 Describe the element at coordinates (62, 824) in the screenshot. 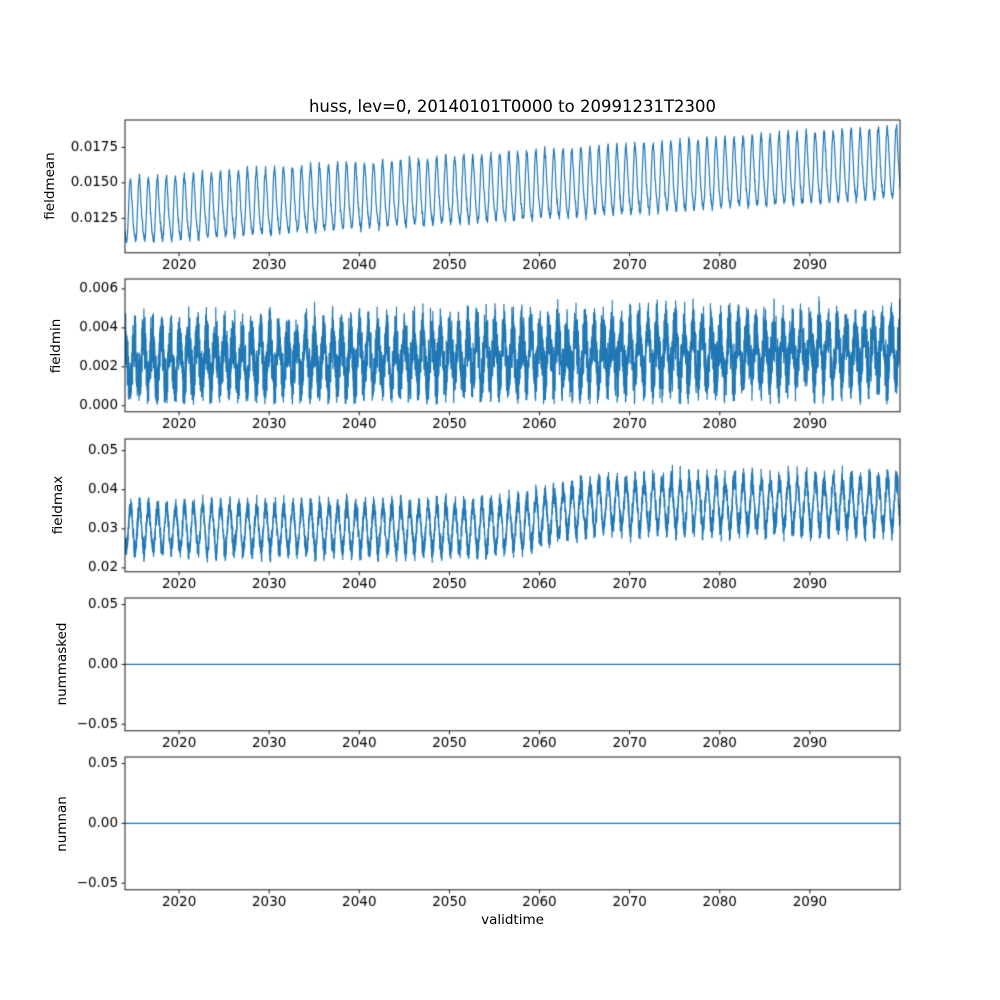

I see `ylabel-numnan: numnan` at that location.